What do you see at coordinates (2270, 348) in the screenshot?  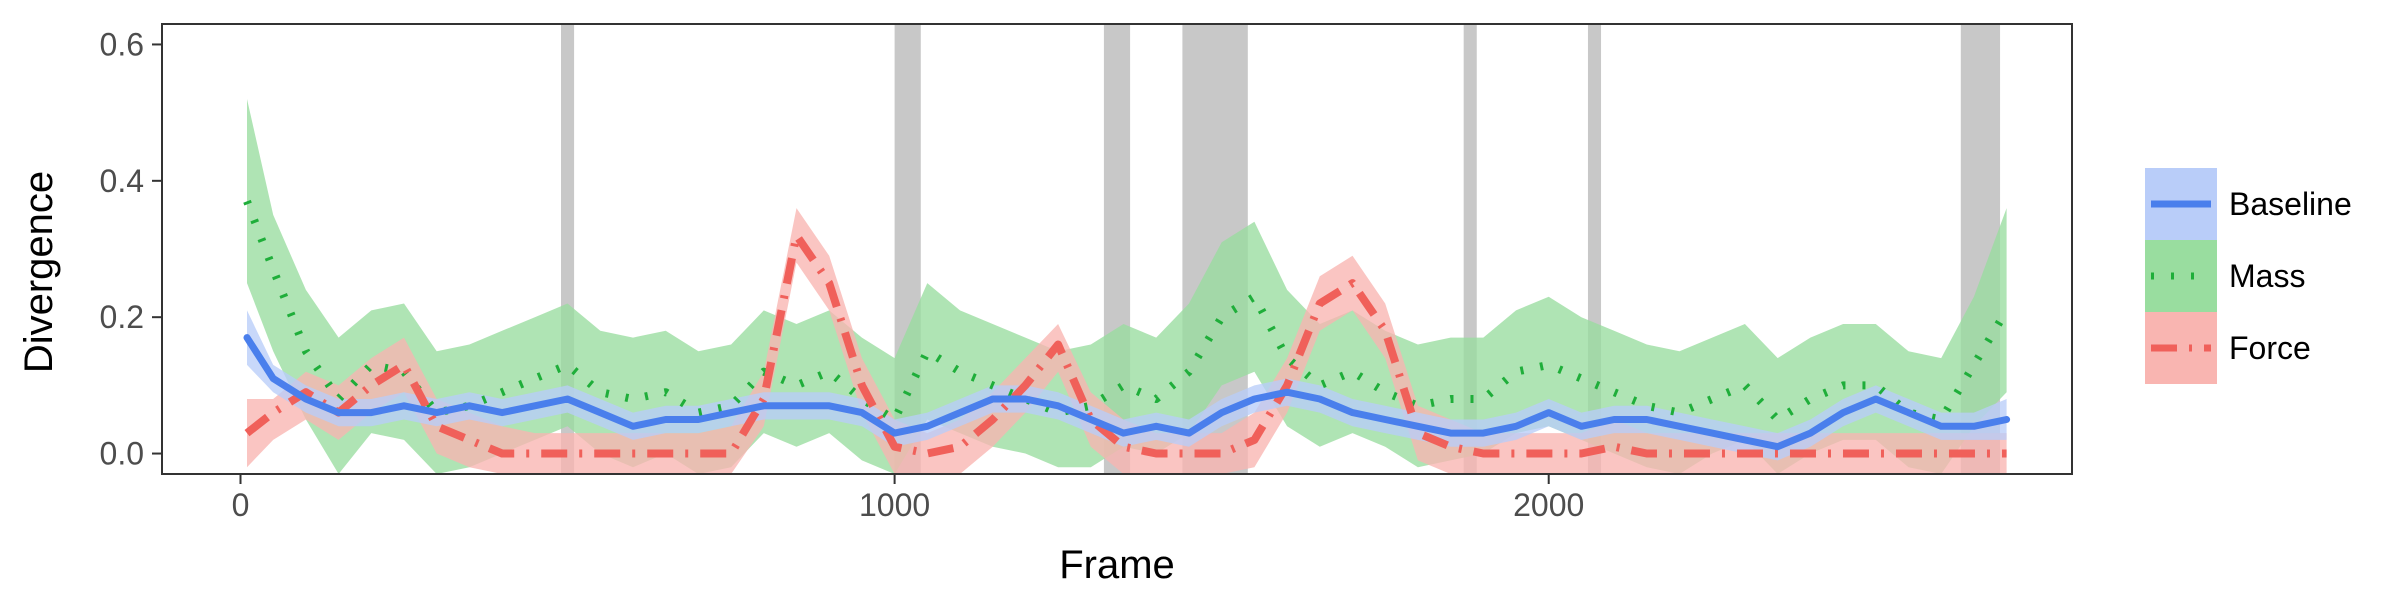 I see `legend-label: Force` at bounding box center [2270, 348].